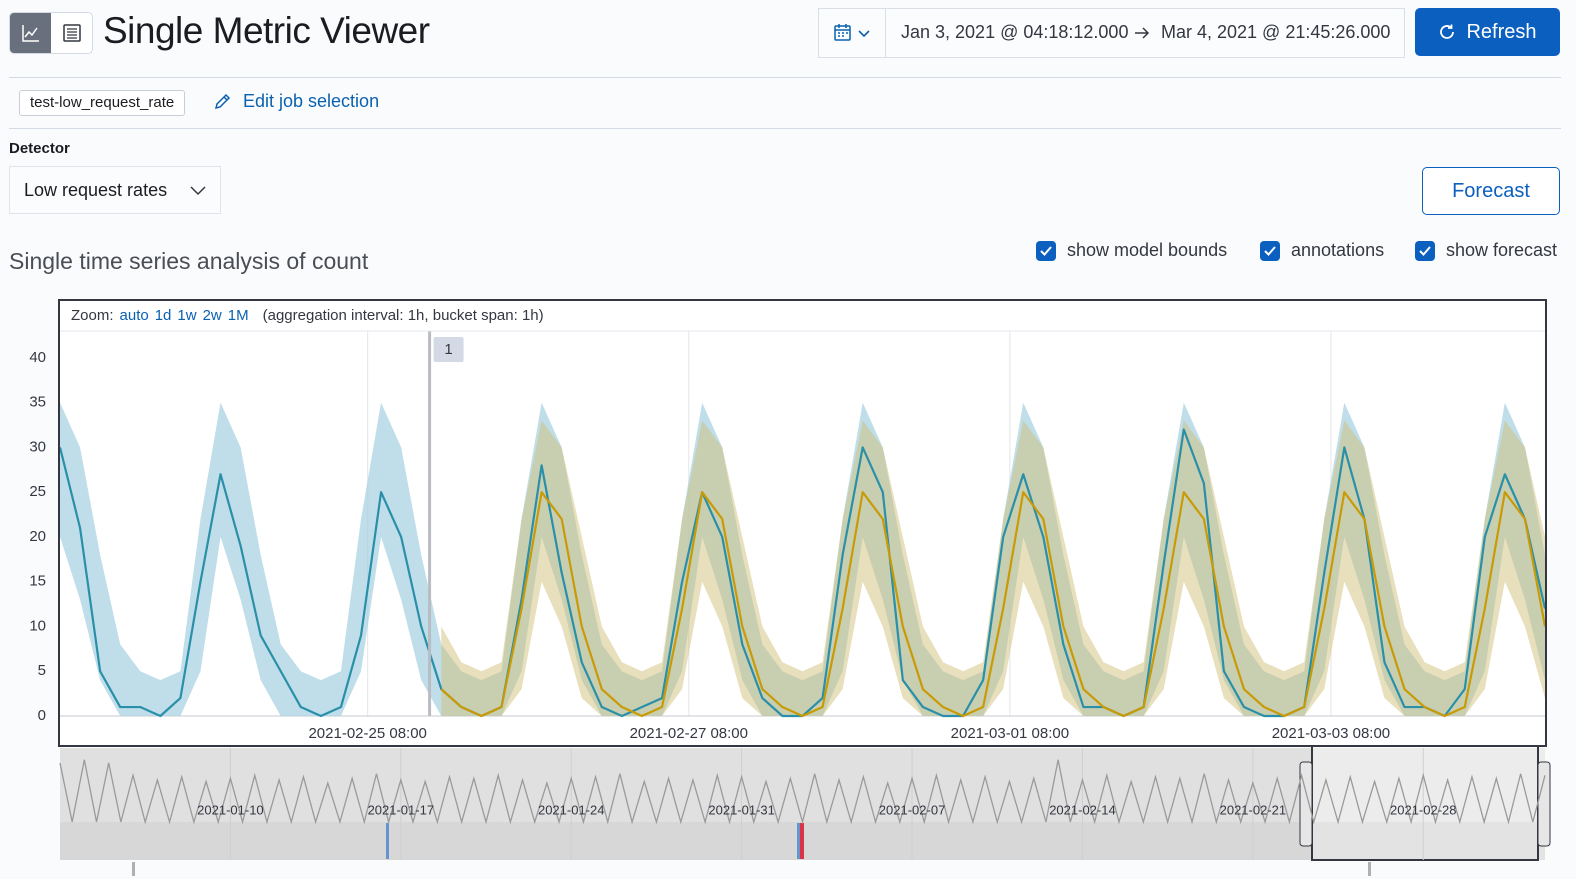 This screenshot has height=879, width=1576. What do you see at coordinates (238, 315) in the screenshot?
I see `zoom-option: 1M` at bounding box center [238, 315].